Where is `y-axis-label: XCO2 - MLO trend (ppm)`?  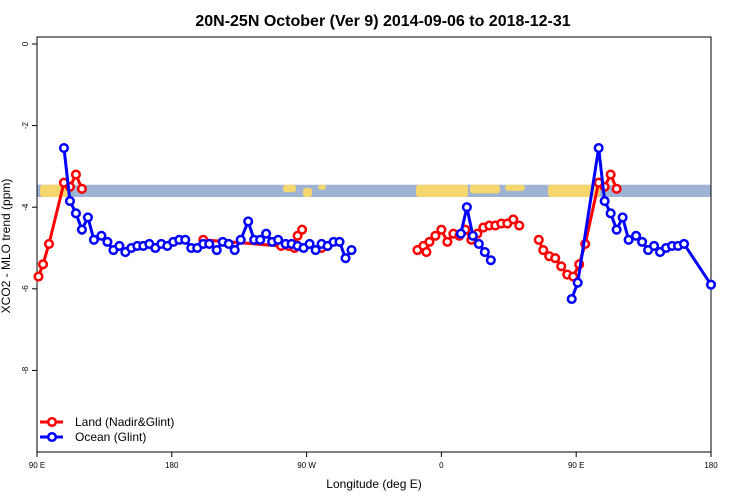
y-axis-label: XCO2 - MLO trend (ppm) is located at coordinates (6, 246).